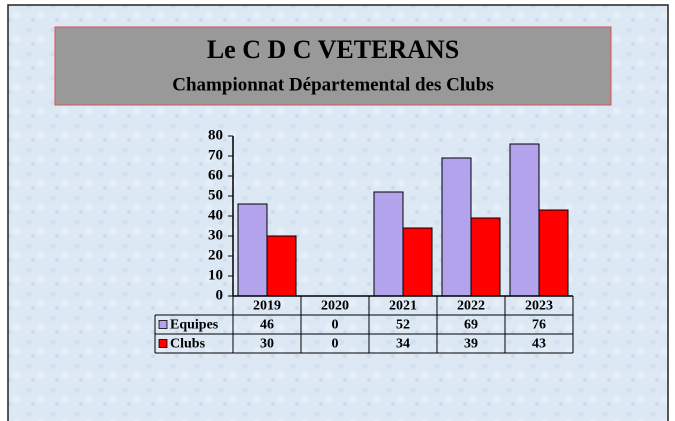  What do you see at coordinates (403, 306) in the screenshot?
I see `x-tick-label: 2021` at bounding box center [403, 306].